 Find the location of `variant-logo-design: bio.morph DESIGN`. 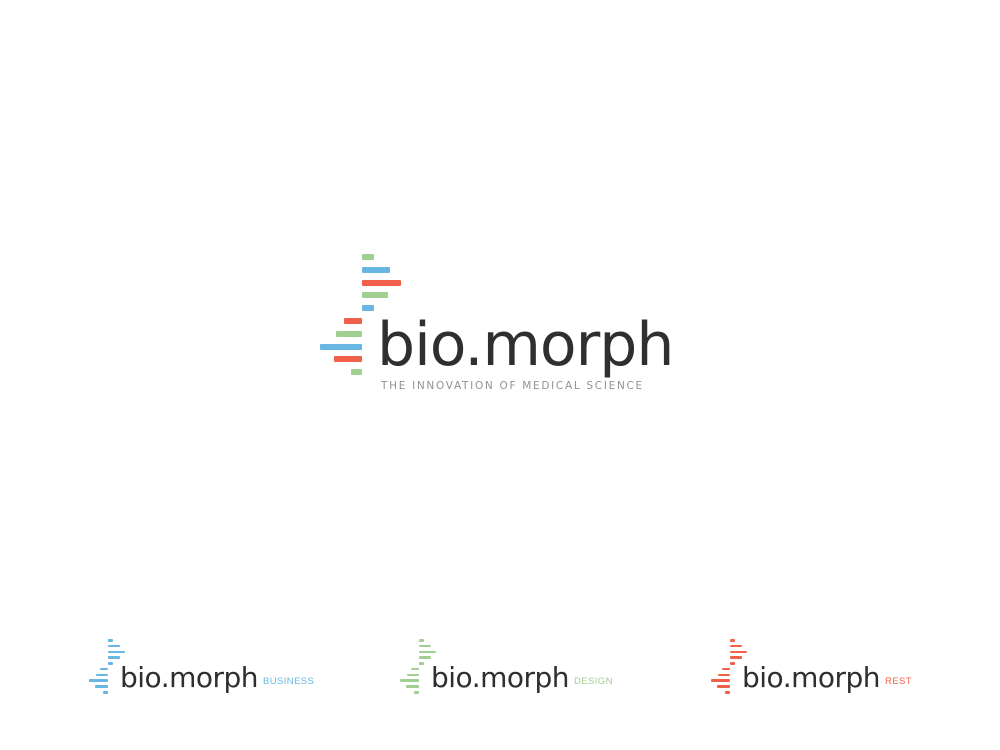

variant-logo-design: bio.morph DESIGN is located at coordinates (530, 669).